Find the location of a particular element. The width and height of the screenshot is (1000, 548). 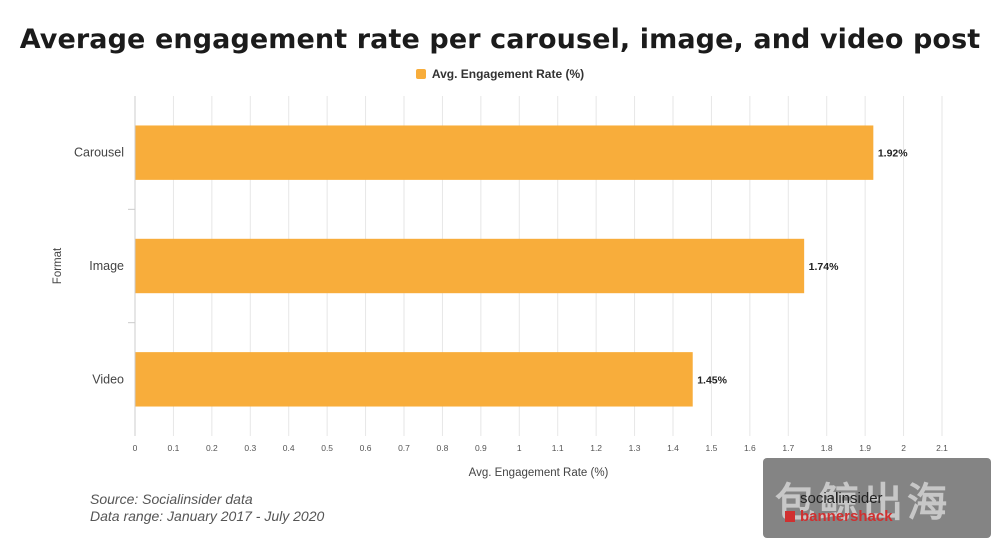

x-tick-label: 0.3 is located at coordinates (250, 448).